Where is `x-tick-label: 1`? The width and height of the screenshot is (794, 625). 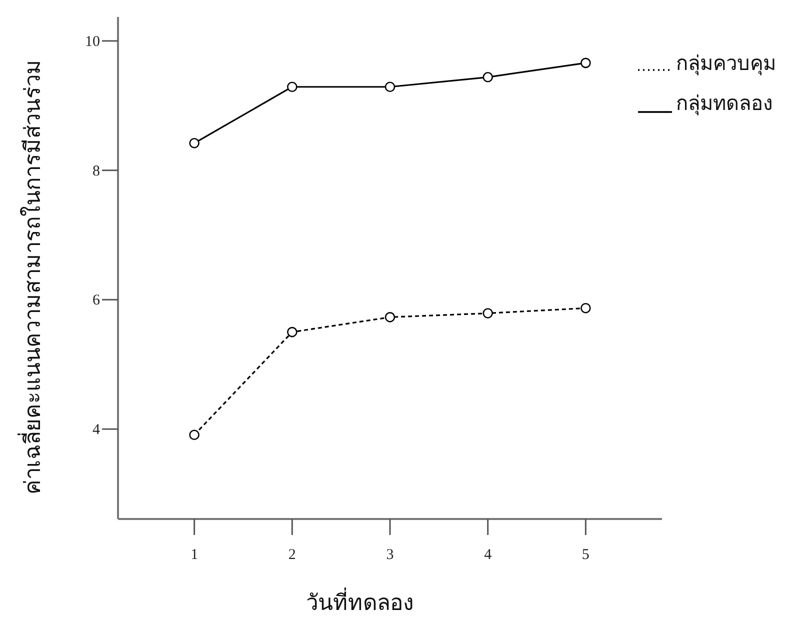 x-tick-label: 1 is located at coordinates (194, 555).